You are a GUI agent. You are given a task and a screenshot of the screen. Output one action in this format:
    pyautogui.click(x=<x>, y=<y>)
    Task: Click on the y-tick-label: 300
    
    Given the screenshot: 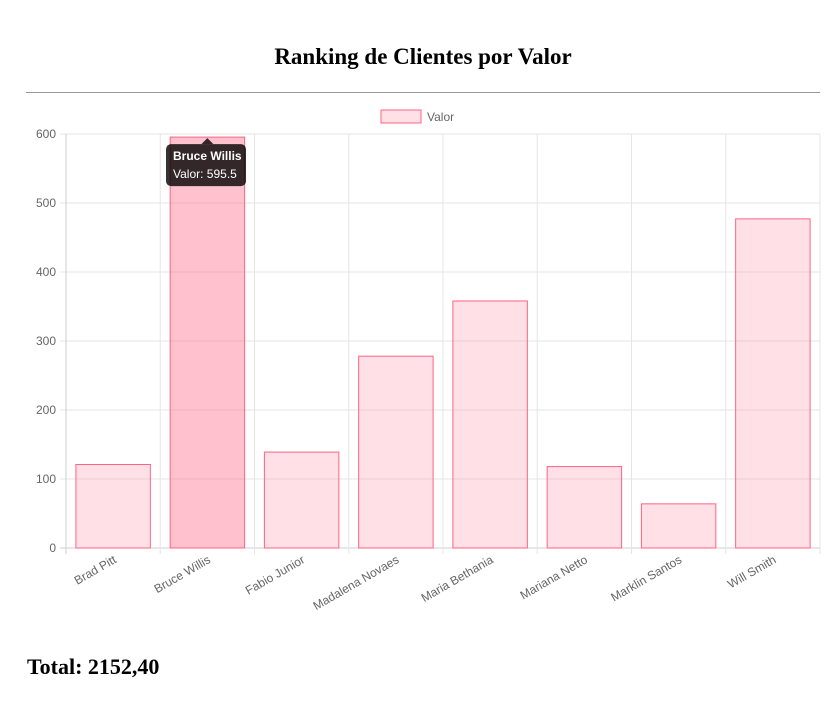 What is the action you would take?
    pyautogui.click(x=46, y=341)
    